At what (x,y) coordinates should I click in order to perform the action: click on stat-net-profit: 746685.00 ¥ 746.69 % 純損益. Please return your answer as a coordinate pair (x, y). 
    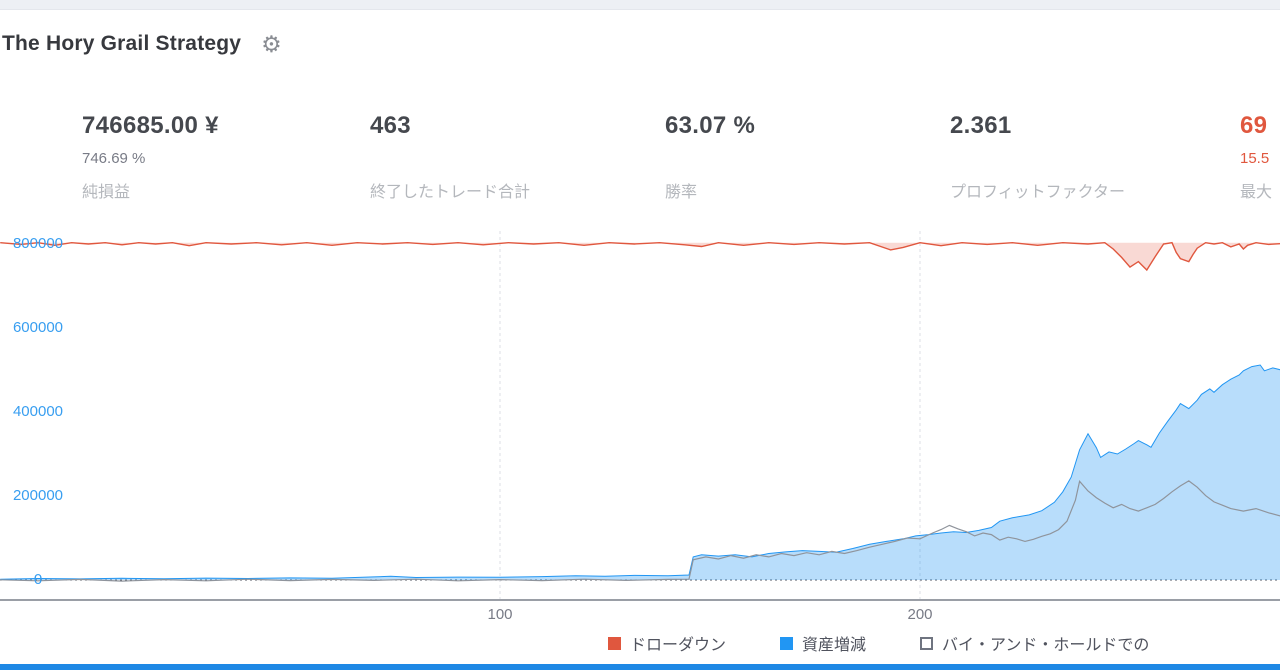
    Looking at the image, I should click on (150, 157).